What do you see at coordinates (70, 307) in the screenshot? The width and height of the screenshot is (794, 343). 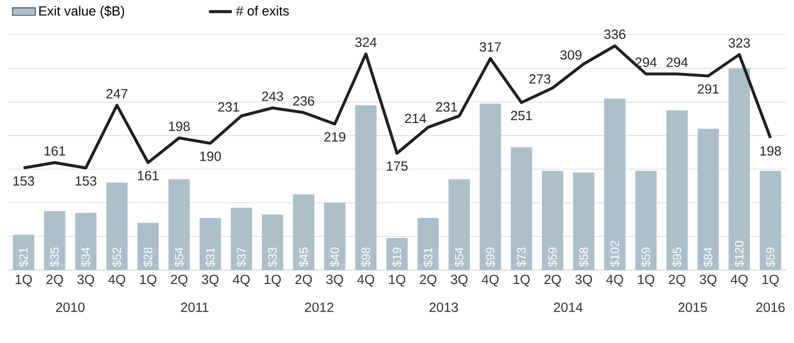 I see `text: 2010` at bounding box center [70, 307].